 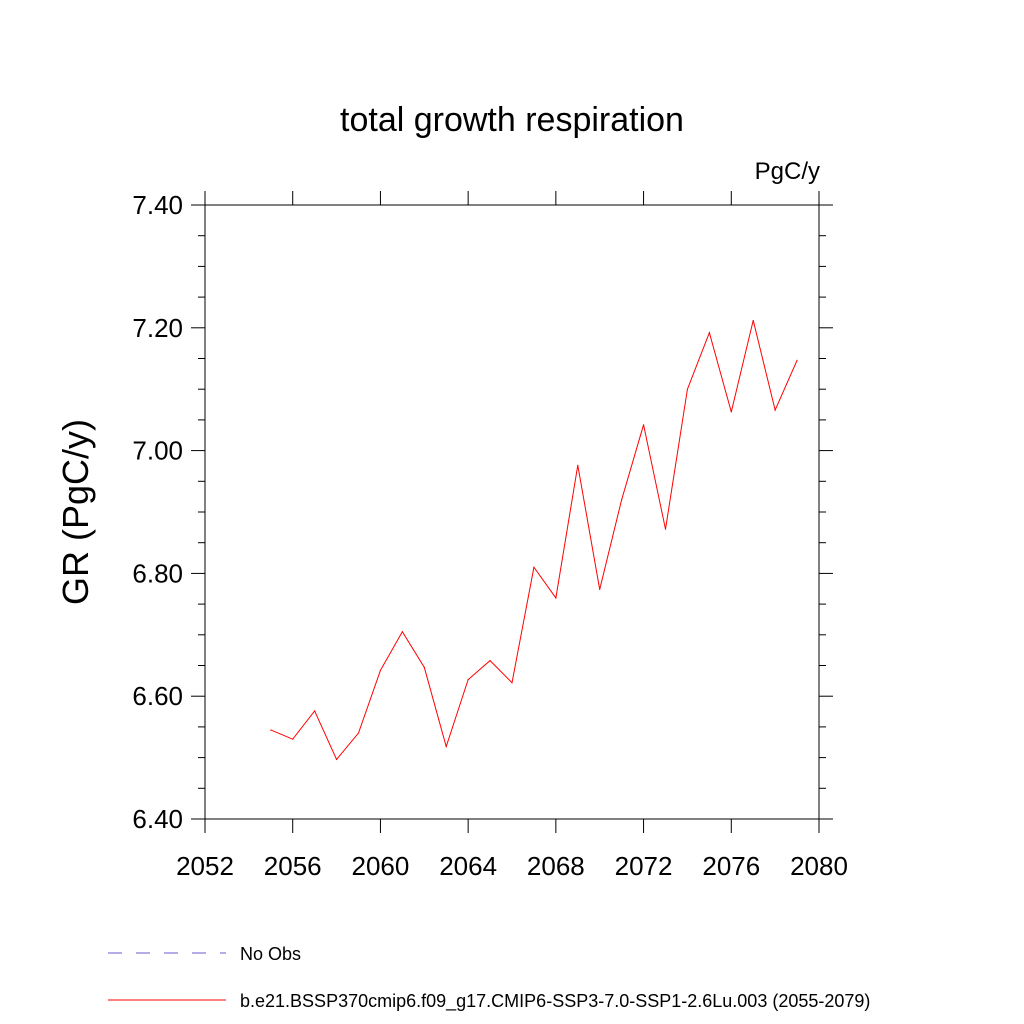 What do you see at coordinates (205, 866) in the screenshot?
I see `x-tick-label: 2052` at bounding box center [205, 866].